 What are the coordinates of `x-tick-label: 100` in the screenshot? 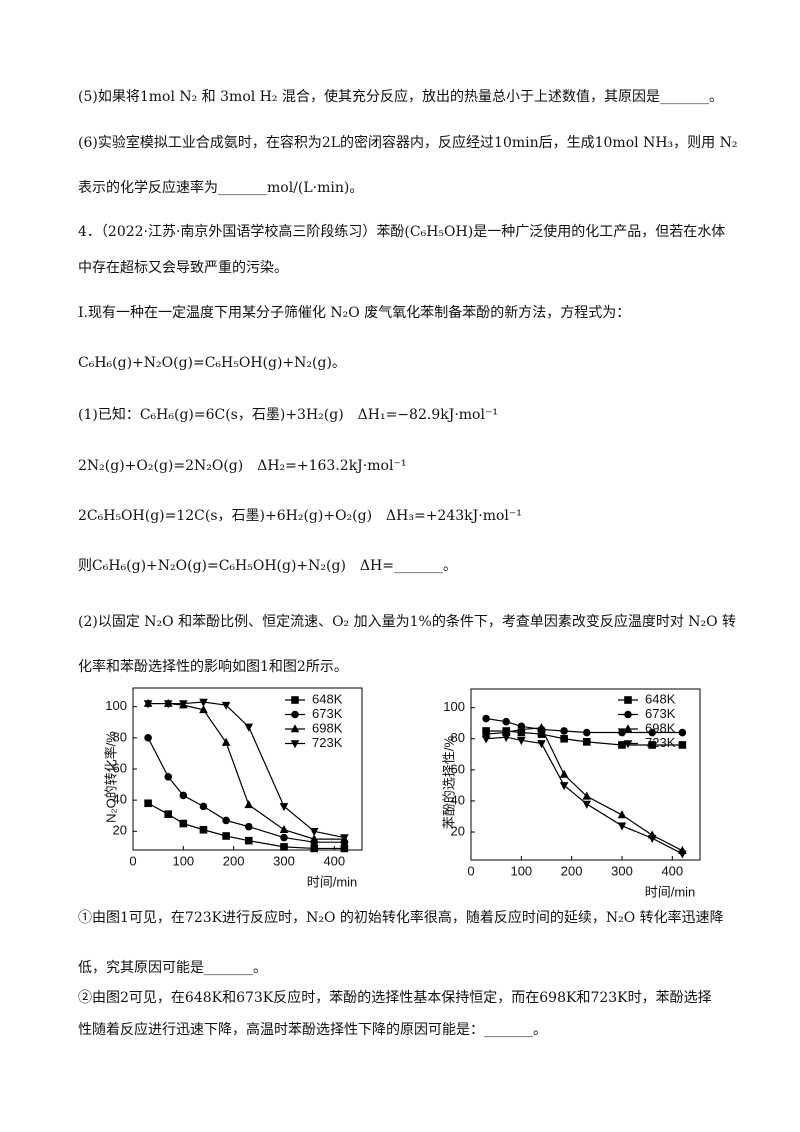 It's located at (521, 870).